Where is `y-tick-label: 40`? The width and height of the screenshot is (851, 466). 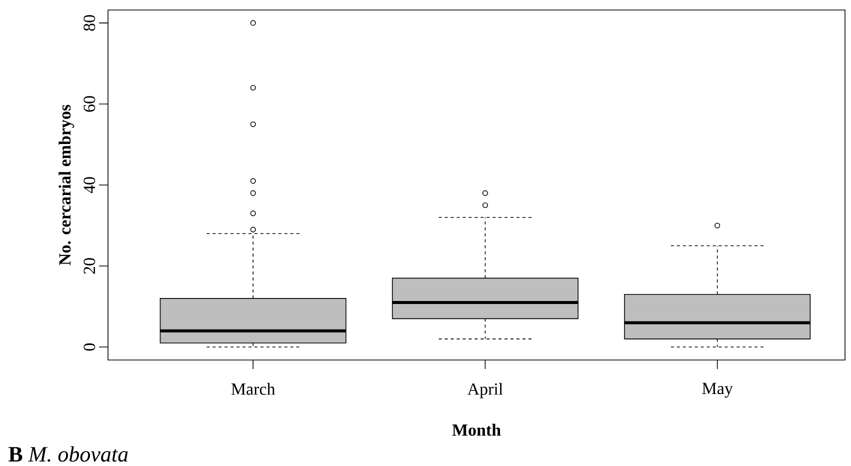 y-tick-label: 40 is located at coordinates (90, 185).